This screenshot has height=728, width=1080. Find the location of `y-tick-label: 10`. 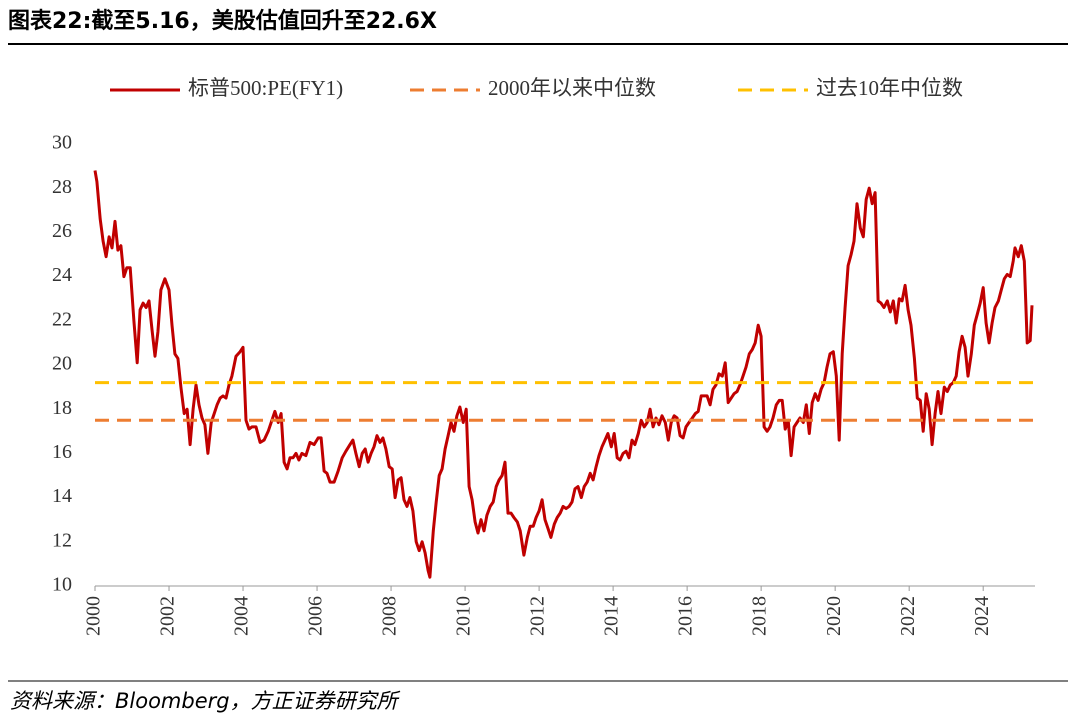

y-tick-label: 10 is located at coordinates (62, 585).